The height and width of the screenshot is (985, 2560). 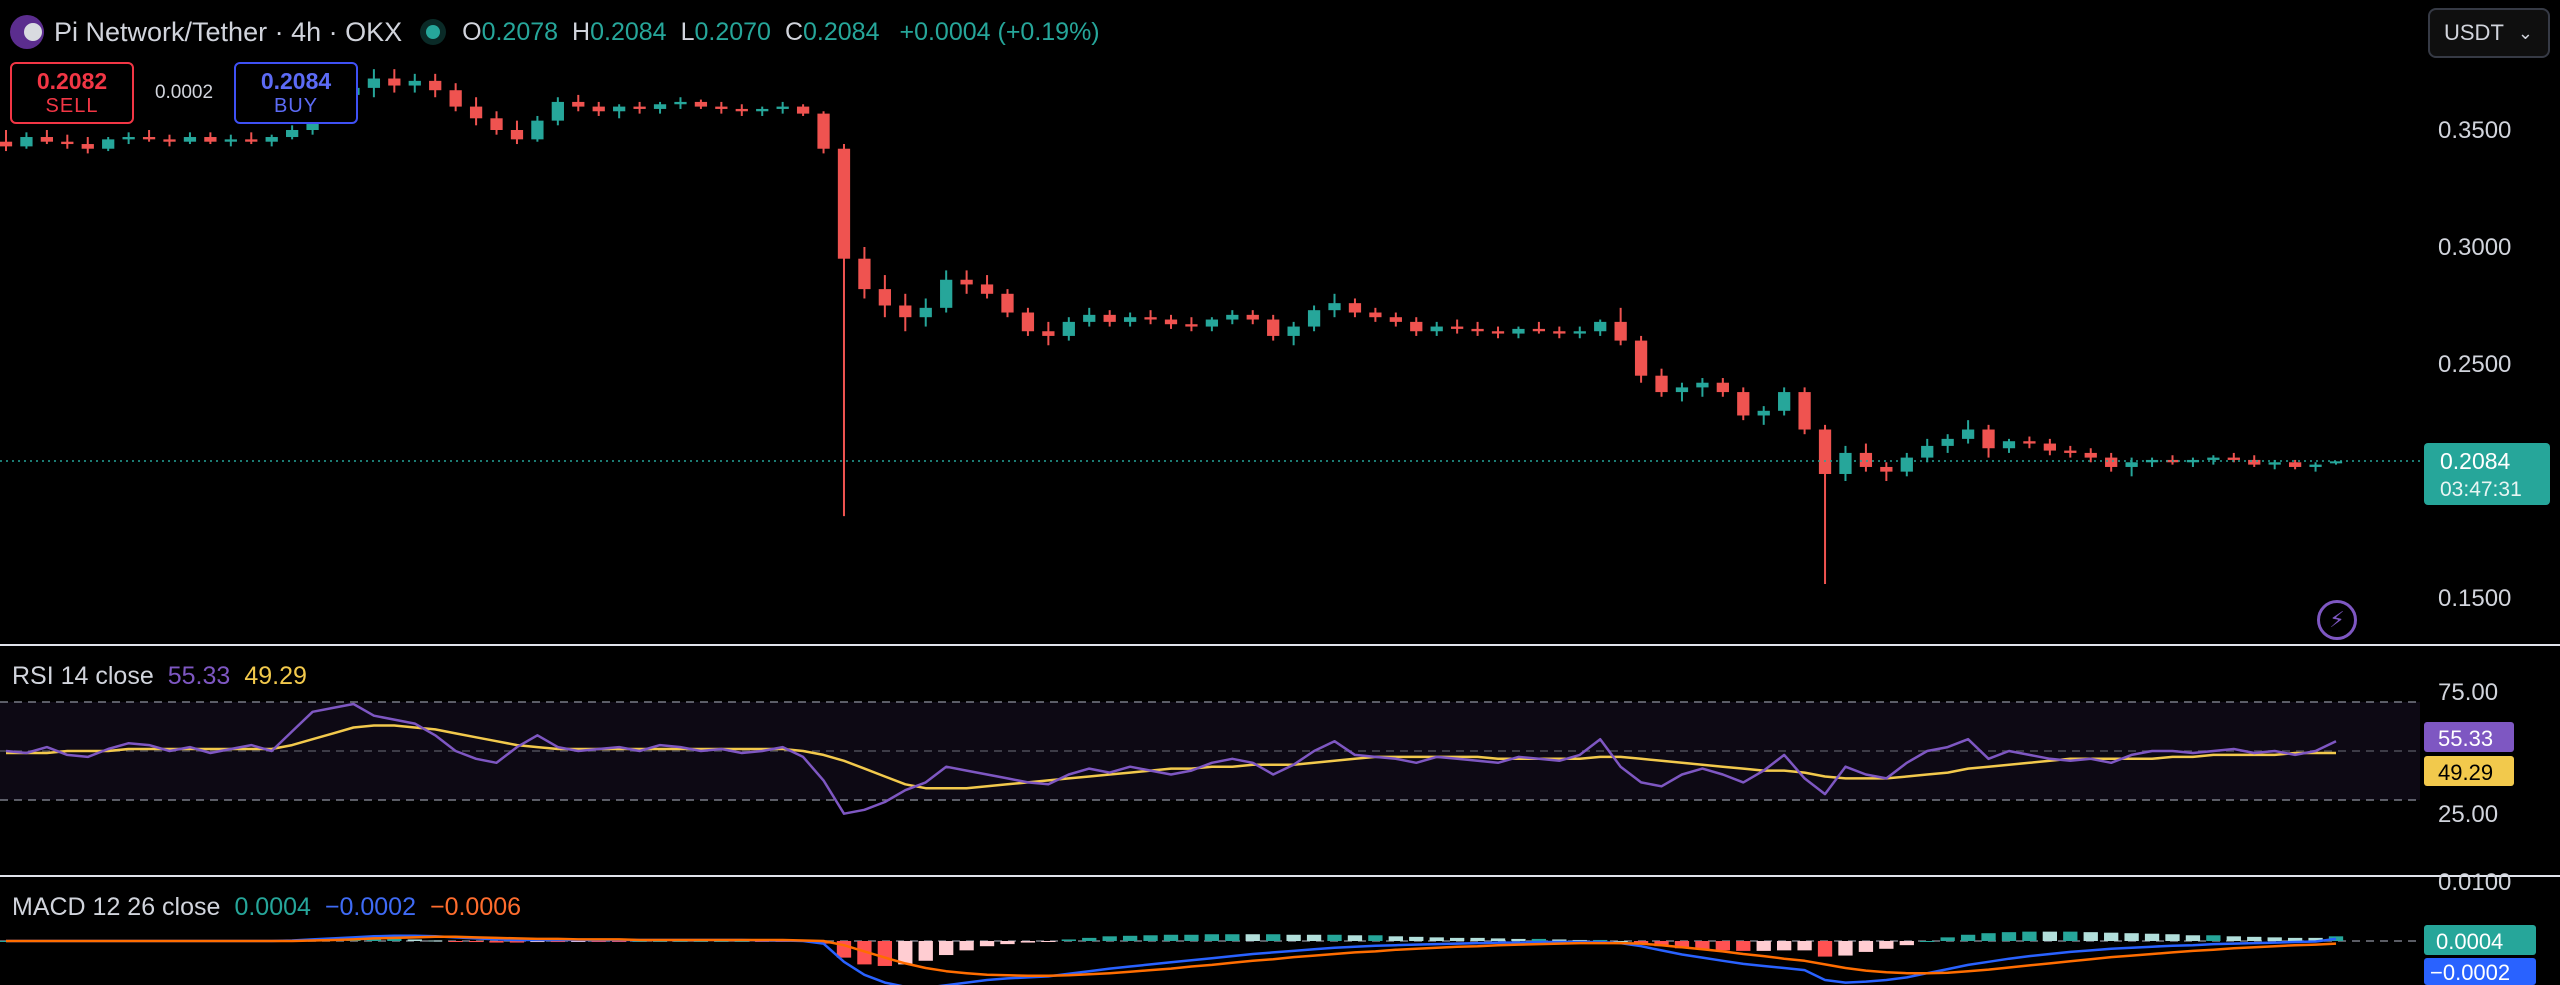 I want to click on sell-button: 0.2082 SELL, so click(x=72, y=93).